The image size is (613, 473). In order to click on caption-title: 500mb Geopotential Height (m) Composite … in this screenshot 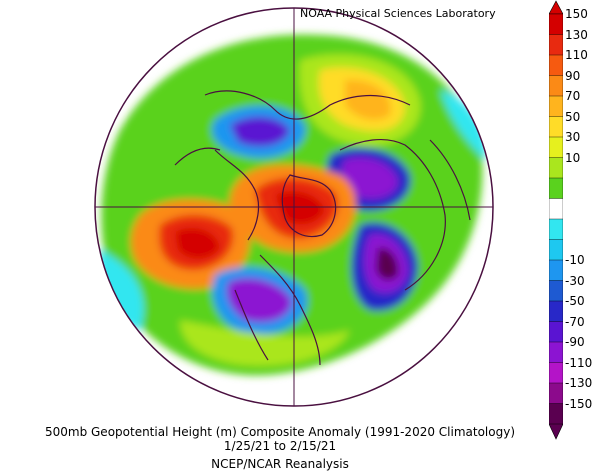, I will do `click(279, 432)`.